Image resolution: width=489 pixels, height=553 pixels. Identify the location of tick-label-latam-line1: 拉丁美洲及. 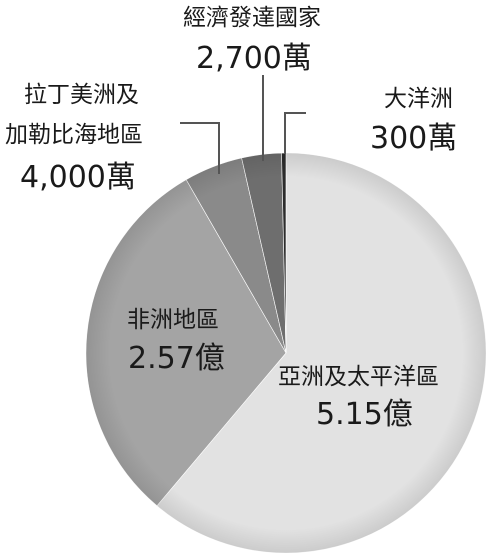
(81, 95).